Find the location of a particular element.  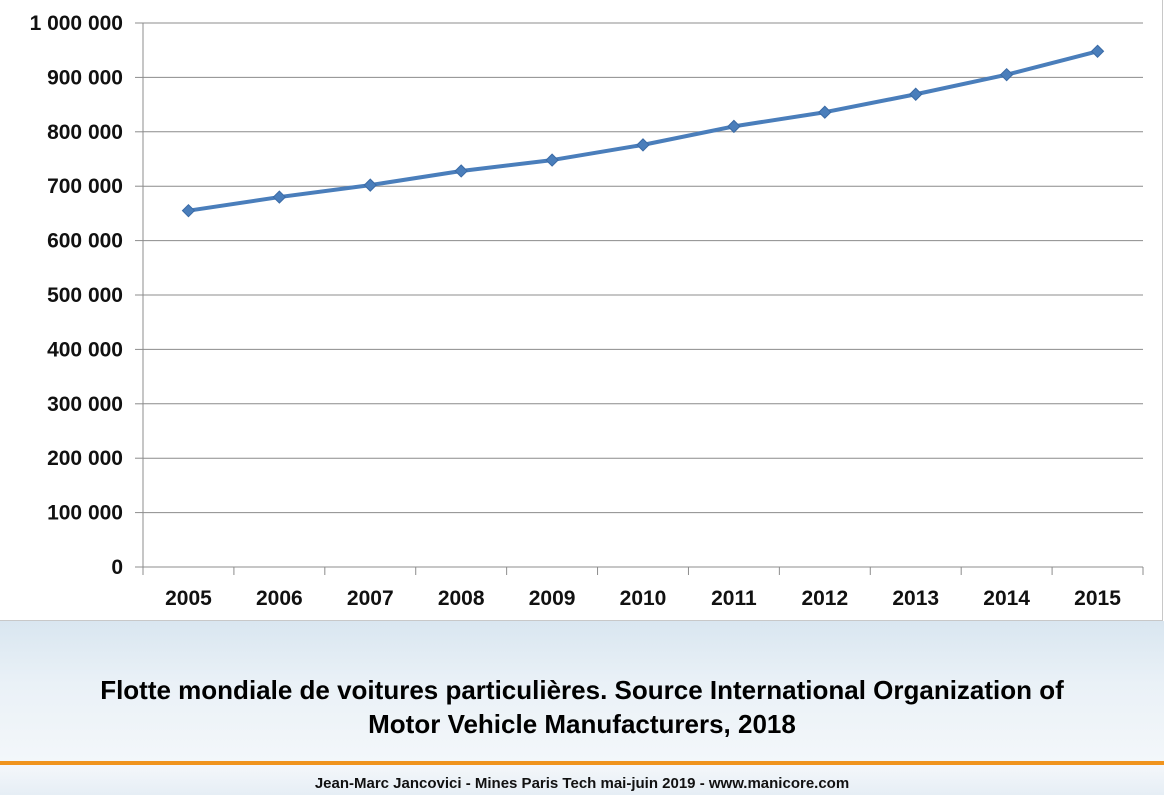

y-tick-label: 600 000 is located at coordinates (85, 241).